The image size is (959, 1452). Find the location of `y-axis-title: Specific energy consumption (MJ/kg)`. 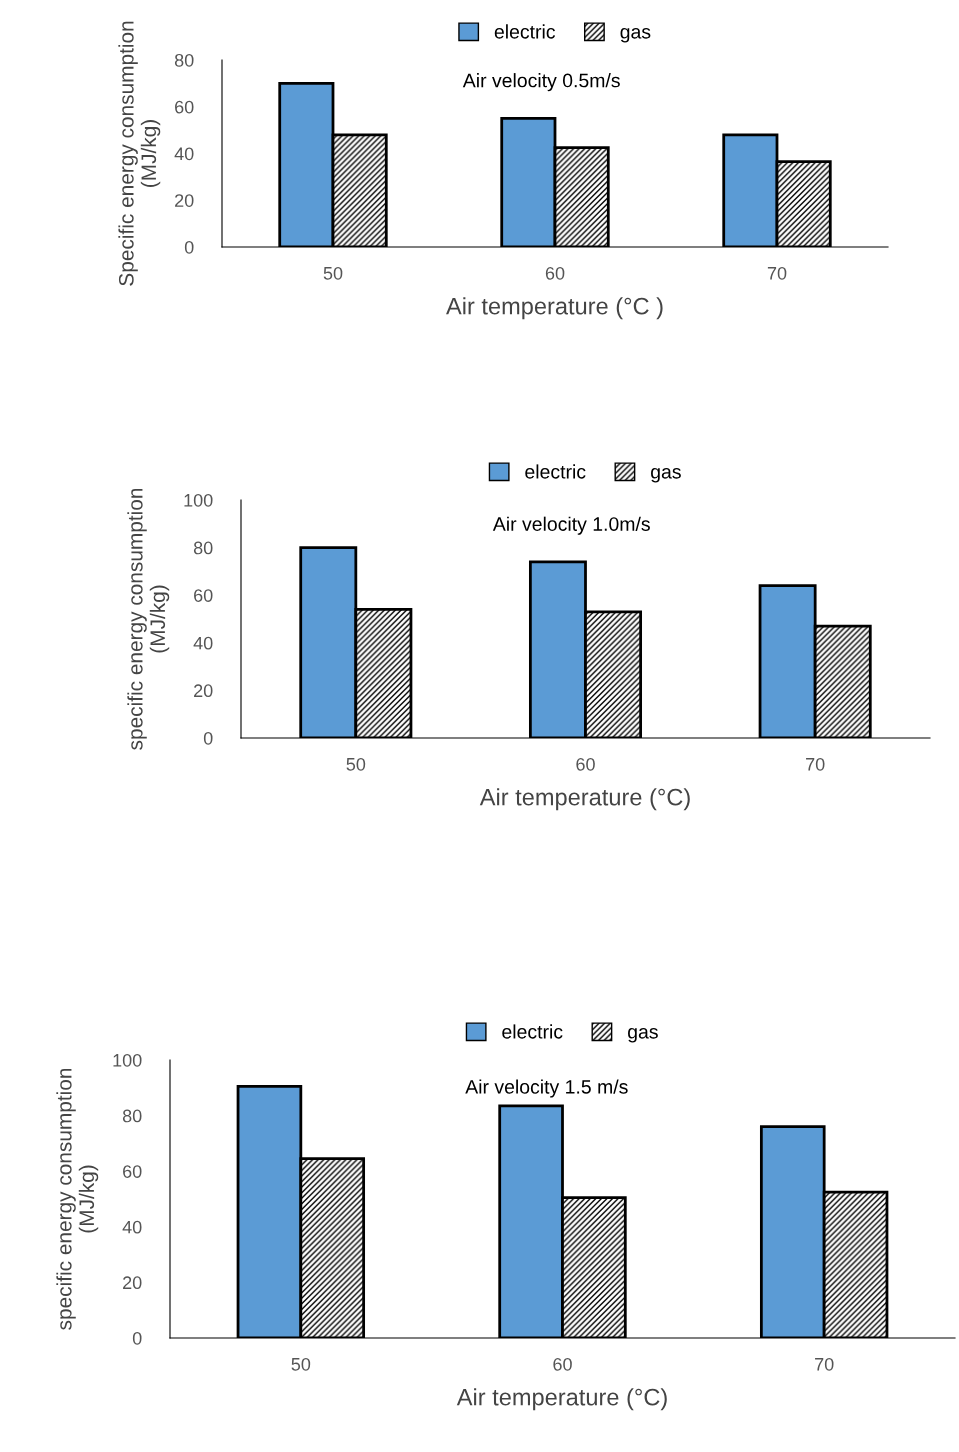

y-axis-title: Specific energy consumption (MJ/kg) is located at coordinates (139, 153).